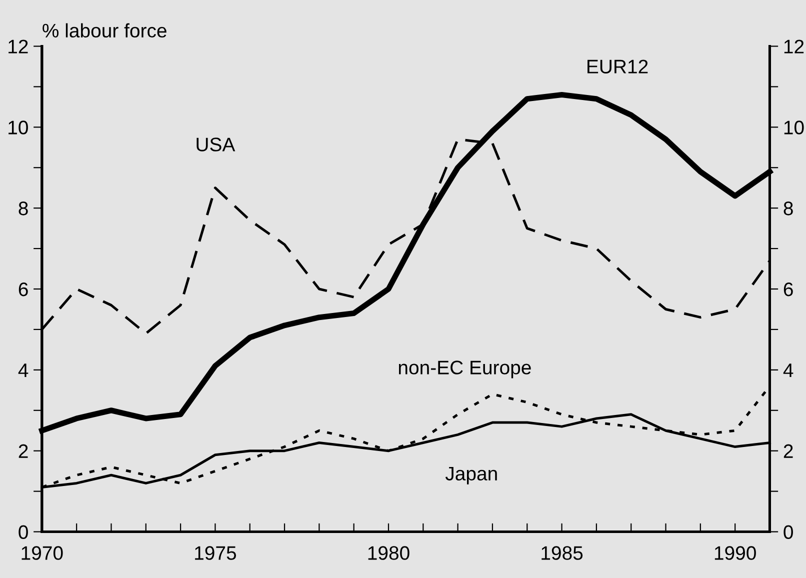 This screenshot has height=578, width=806. Describe the element at coordinates (788, 209) in the screenshot. I see `y2-tick-label: 8` at that location.